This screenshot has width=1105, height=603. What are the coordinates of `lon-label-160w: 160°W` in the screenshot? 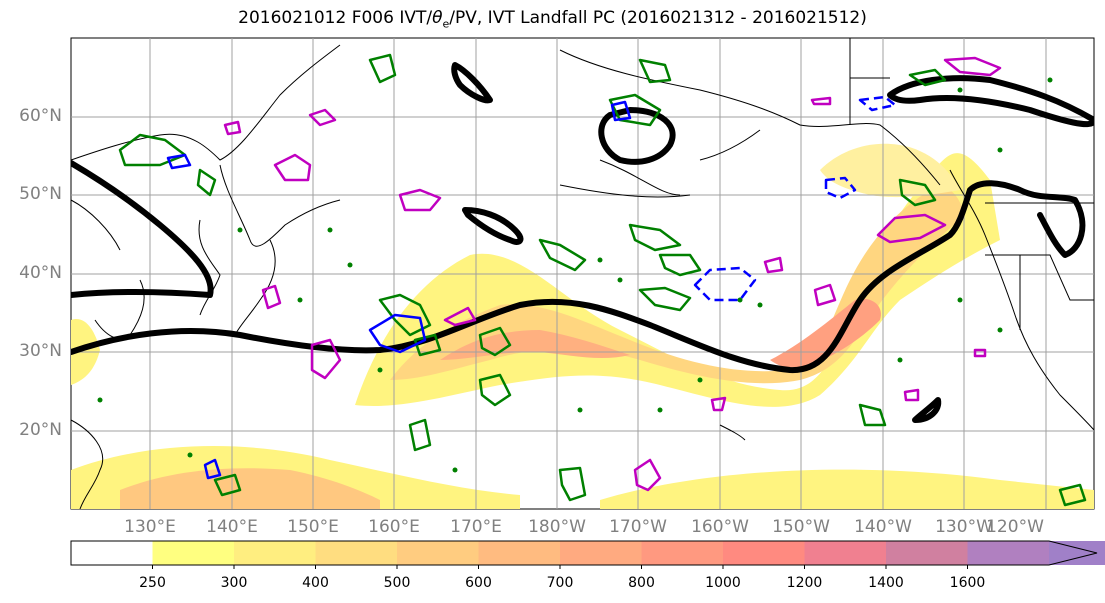 It's located at (720, 527).